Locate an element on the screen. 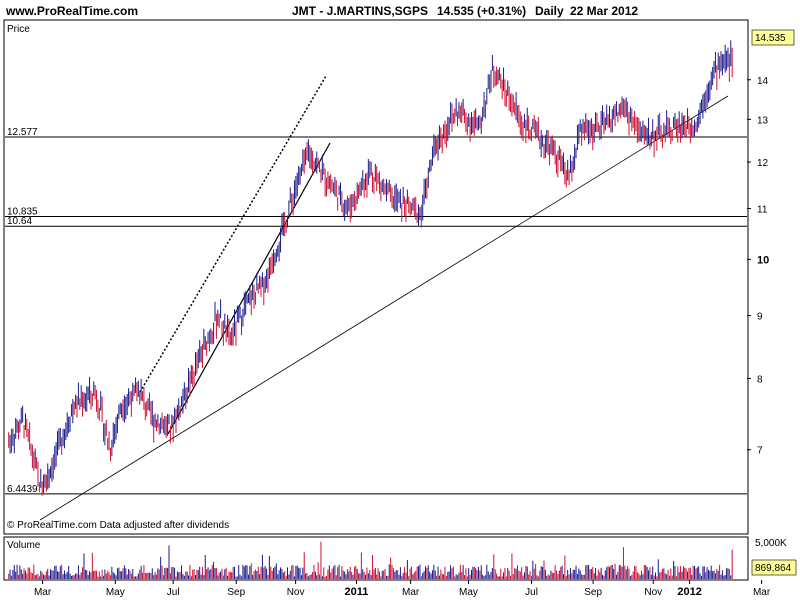 The width and height of the screenshot is (800, 600). period-title: Daily is located at coordinates (549, 11).